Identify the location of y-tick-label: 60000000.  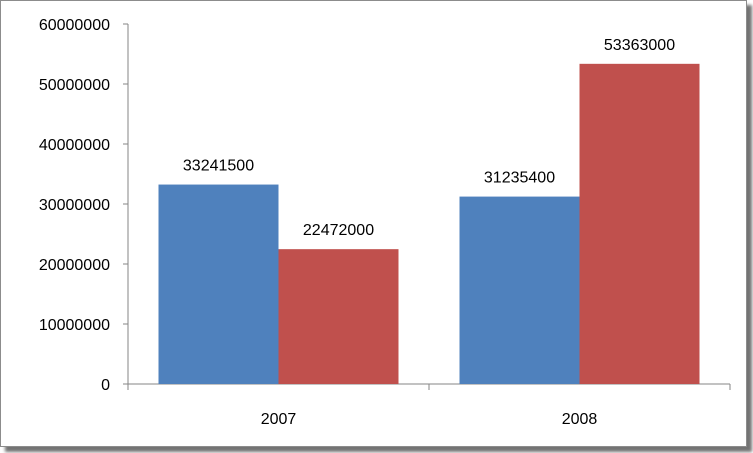
(74, 25).